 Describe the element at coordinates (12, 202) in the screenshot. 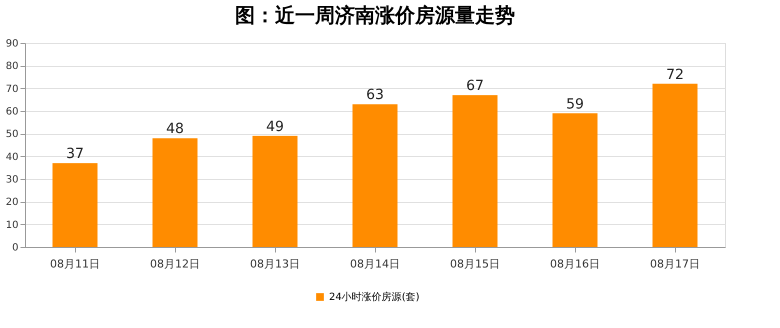

I see `y-tick-label: 20` at that location.